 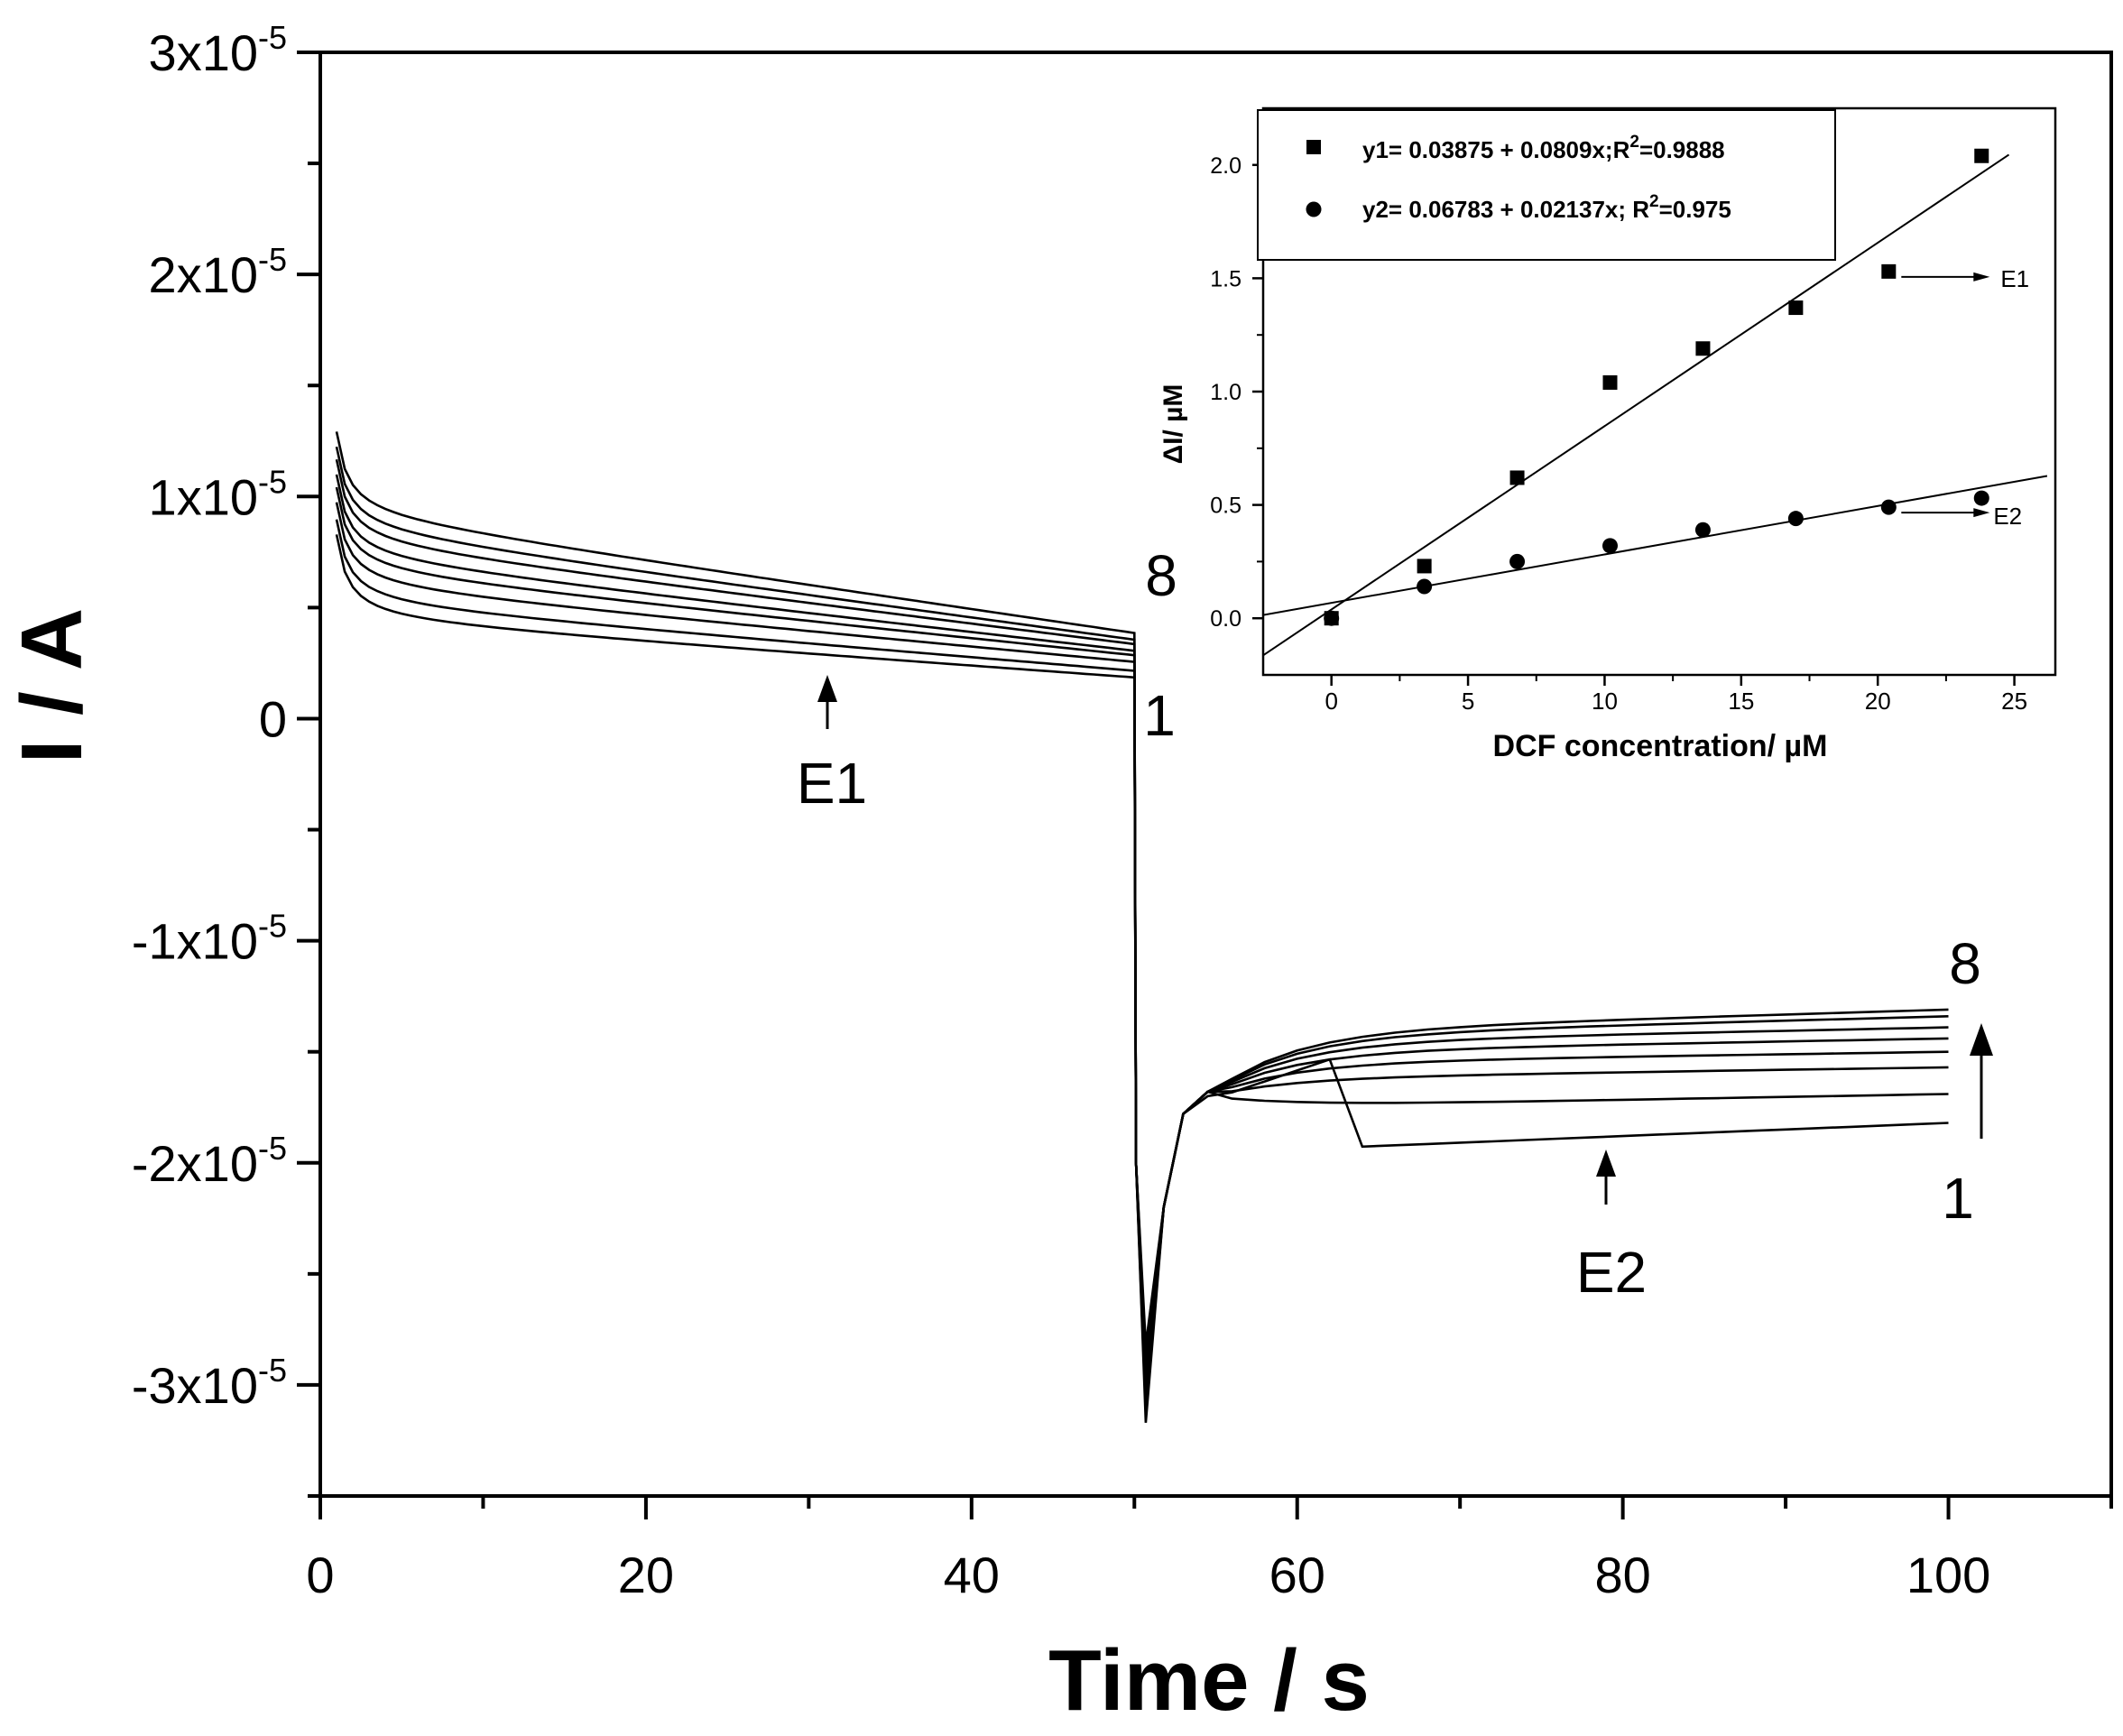 I want to click on inset-e1-arrow-head, so click(x=1981, y=277).